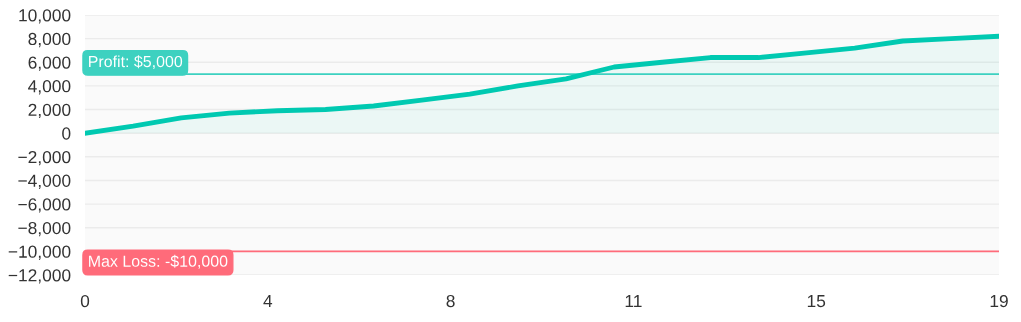  What do you see at coordinates (999, 301) in the screenshot?
I see `x-tick-label: 19` at bounding box center [999, 301].